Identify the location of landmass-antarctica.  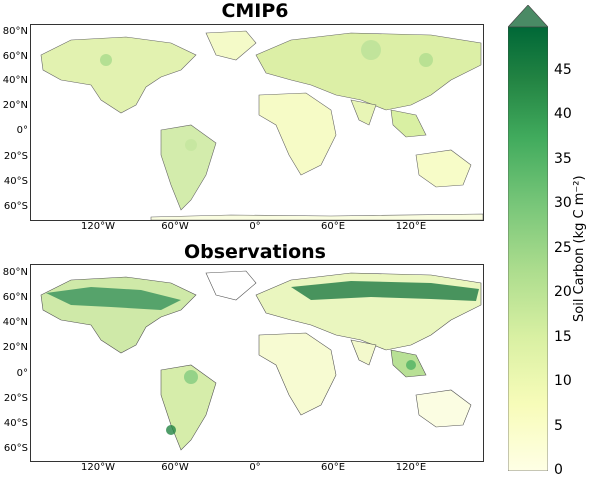
(316, 216).